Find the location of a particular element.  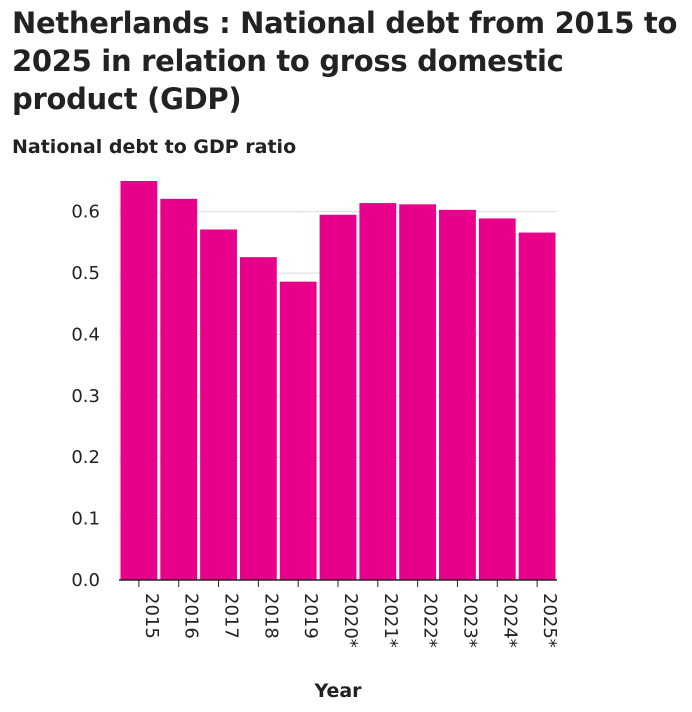

x-tick-label: 2024* is located at coordinates (509, 620).